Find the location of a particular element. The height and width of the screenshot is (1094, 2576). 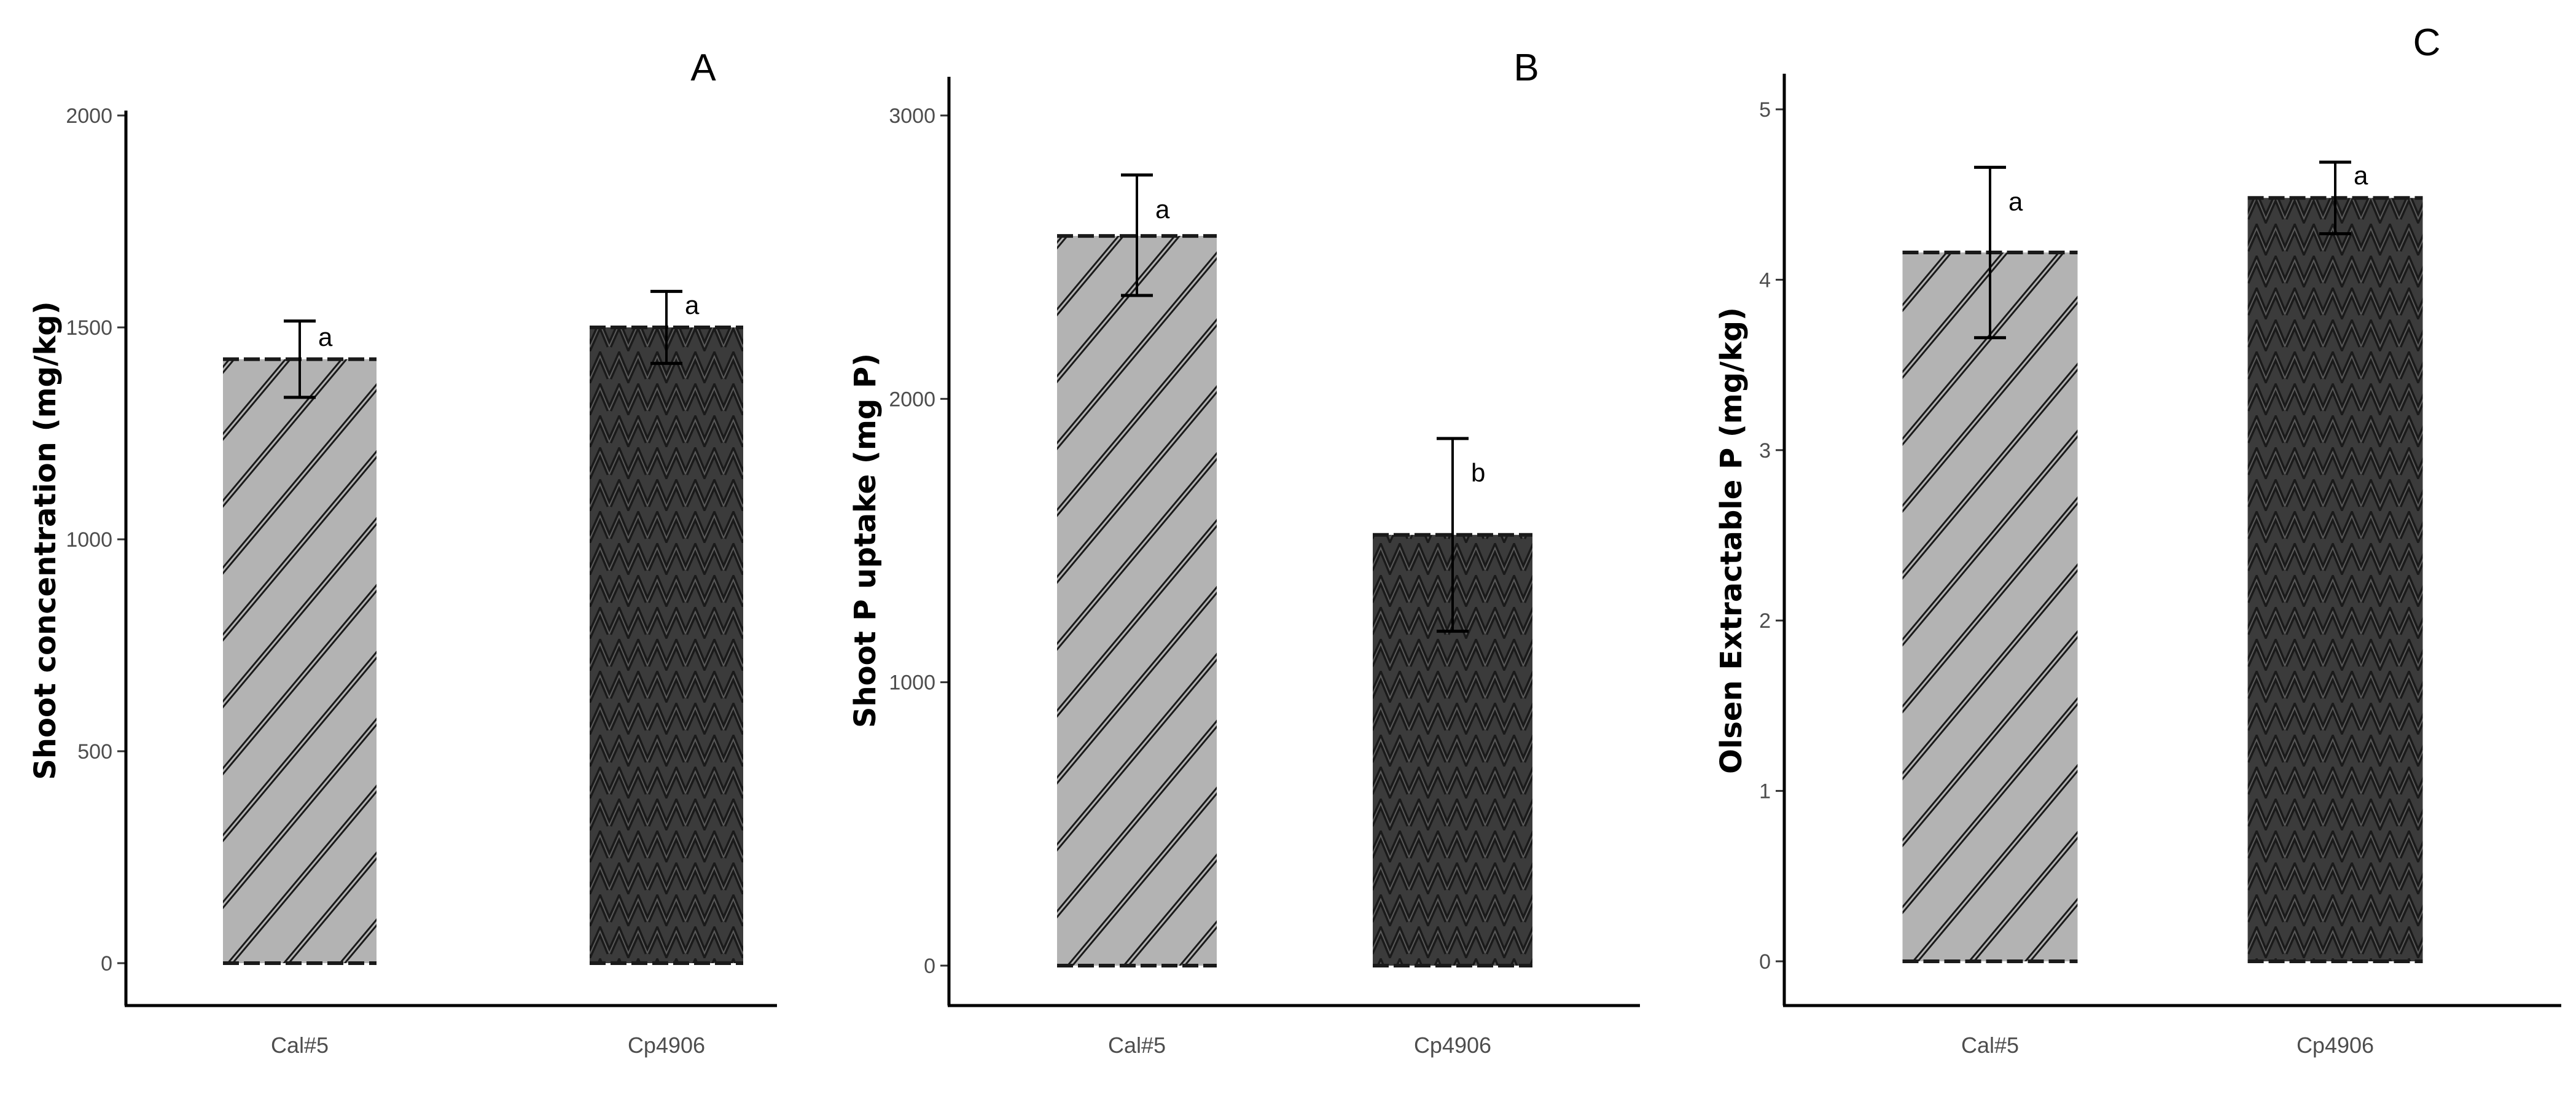

y-tick-label-c: 0 is located at coordinates (1765, 962).